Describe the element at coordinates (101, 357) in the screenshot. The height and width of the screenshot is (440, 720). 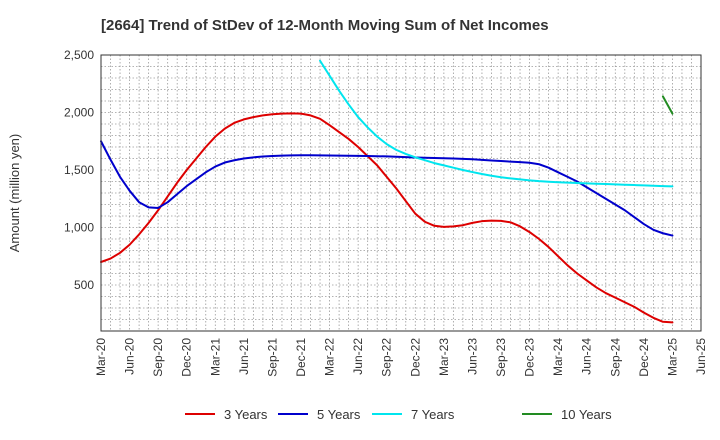
I see `x-tick-label: Mar-20` at that location.